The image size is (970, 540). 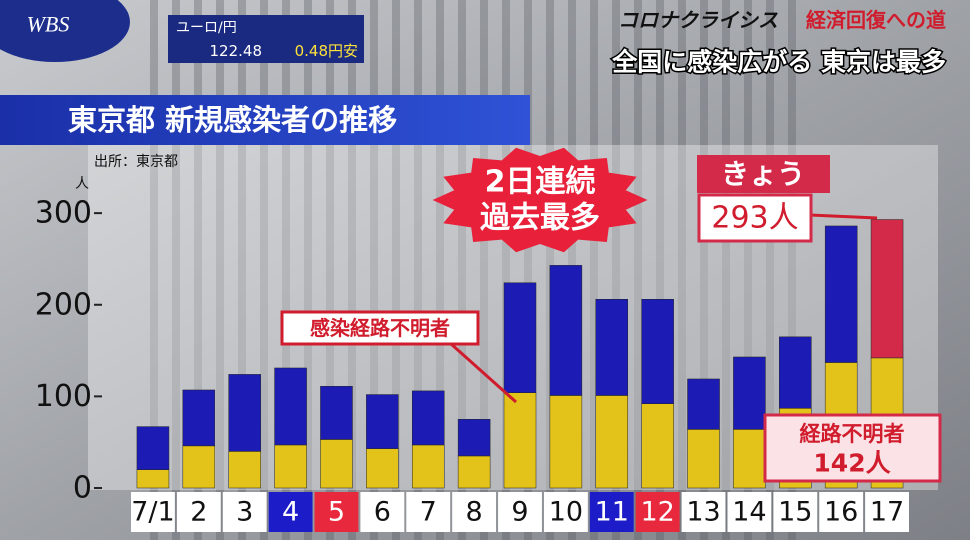 I want to click on x-tick-label: 7, so click(x=428, y=512).